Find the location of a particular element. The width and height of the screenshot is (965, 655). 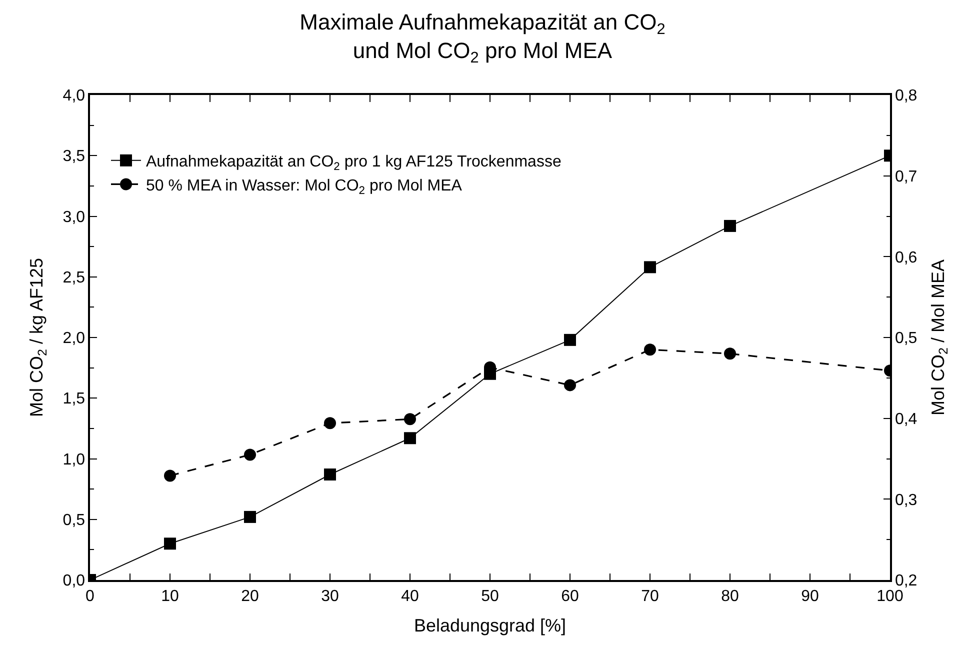

y2-tick-label: 0,5 is located at coordinates (906, 339).